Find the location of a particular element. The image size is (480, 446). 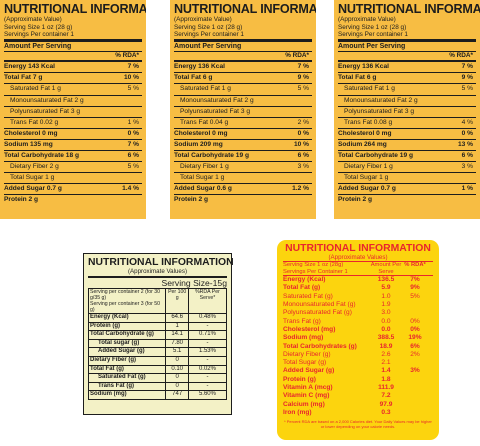

per-100g-value: 747 is located at coordinates (177, 395).